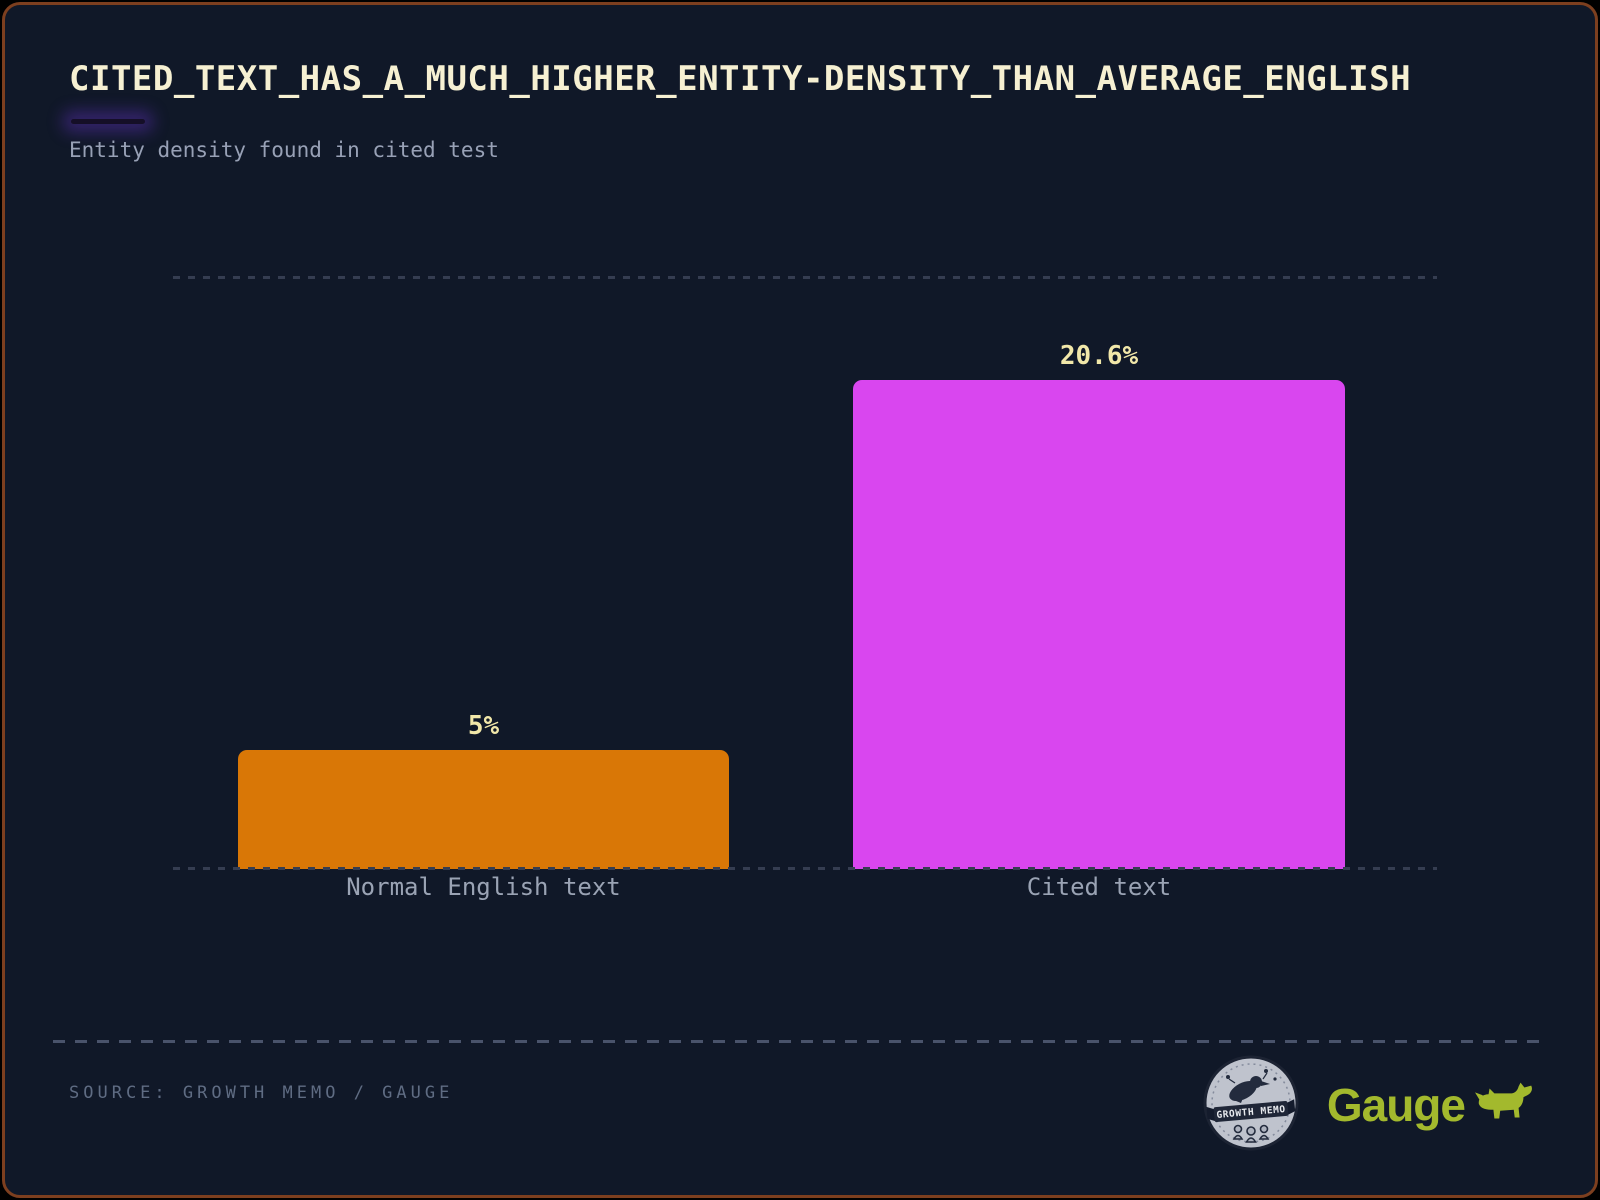  What do you see at coordinates (483, 726) in the screenshot?
I see `bar-value-label-normal: 5%` at bounding box center [483, 726].